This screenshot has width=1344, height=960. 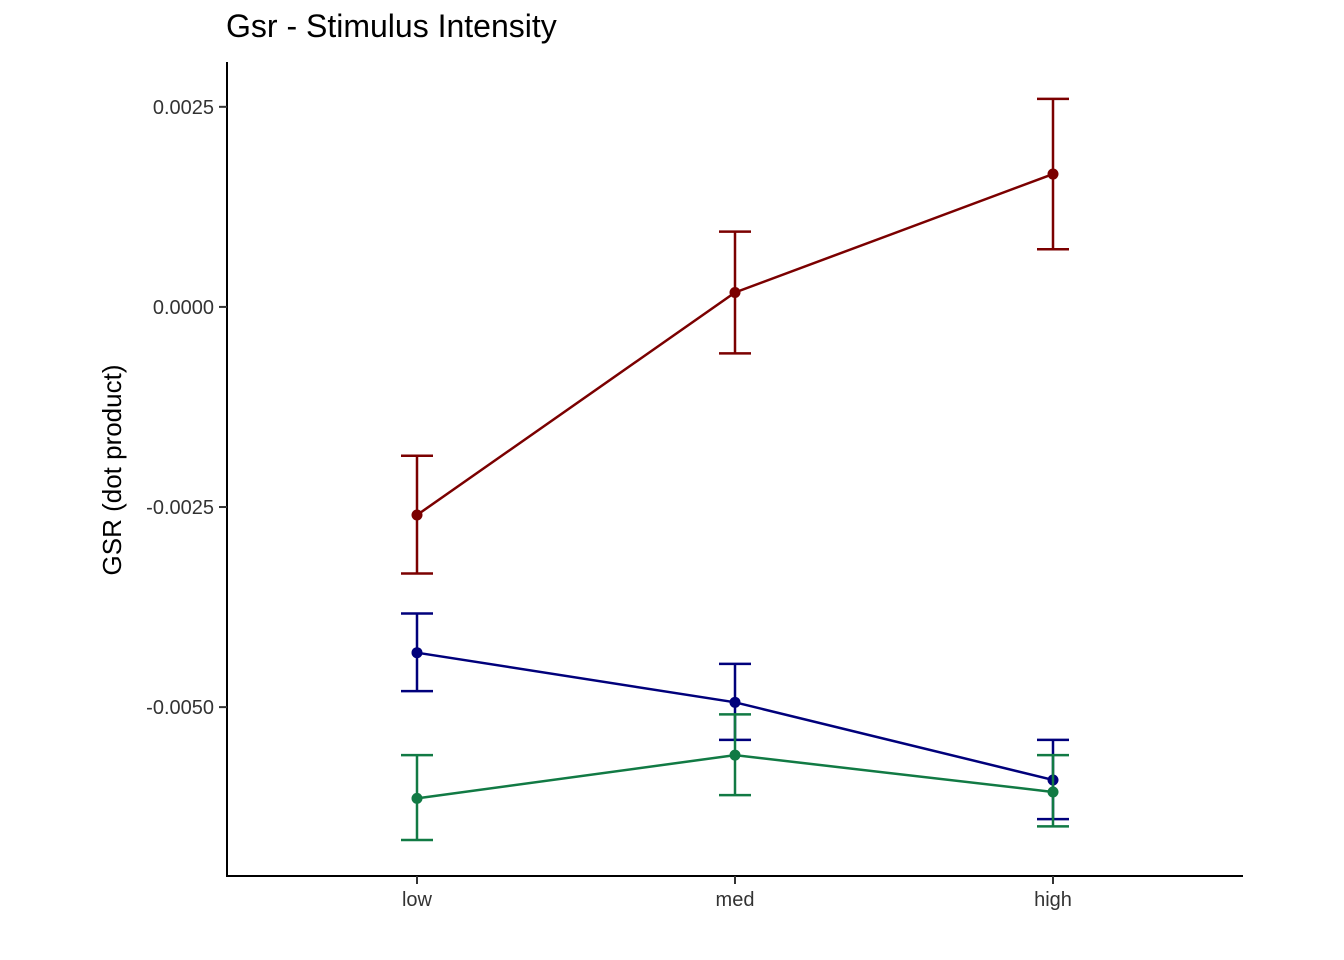 What do you see at coordinates (1053, 900) in the screenshot?
I see `x-tick-label: high` at bounding box center [1053, 900].